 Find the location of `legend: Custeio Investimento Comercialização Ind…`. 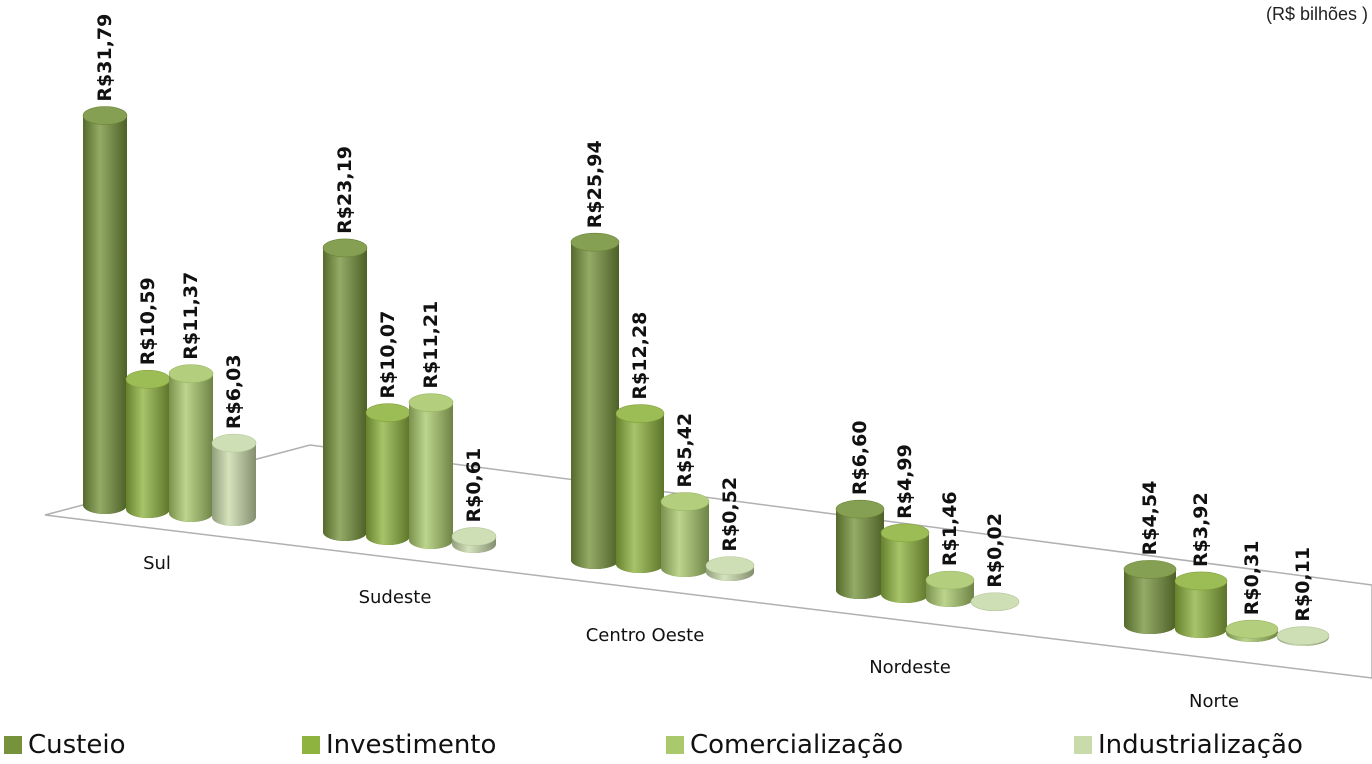

legend: Custeio Investimento Comercialização Ind… is located at coordinates (686, 747).